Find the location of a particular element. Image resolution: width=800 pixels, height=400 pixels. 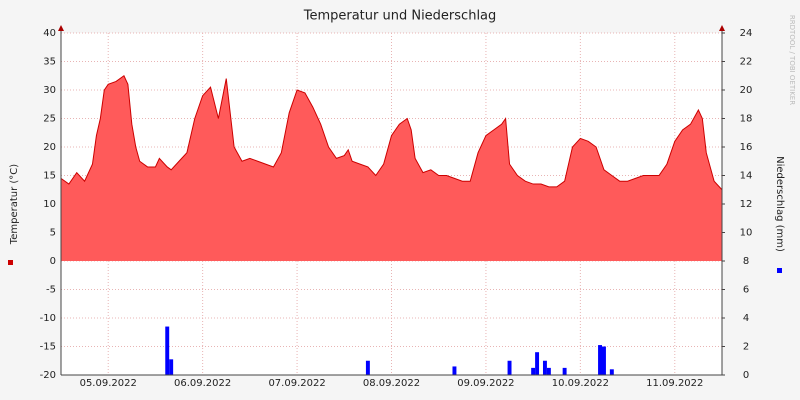

x-tick-label: 10.09.2022 is located at coordinates (580, 383).